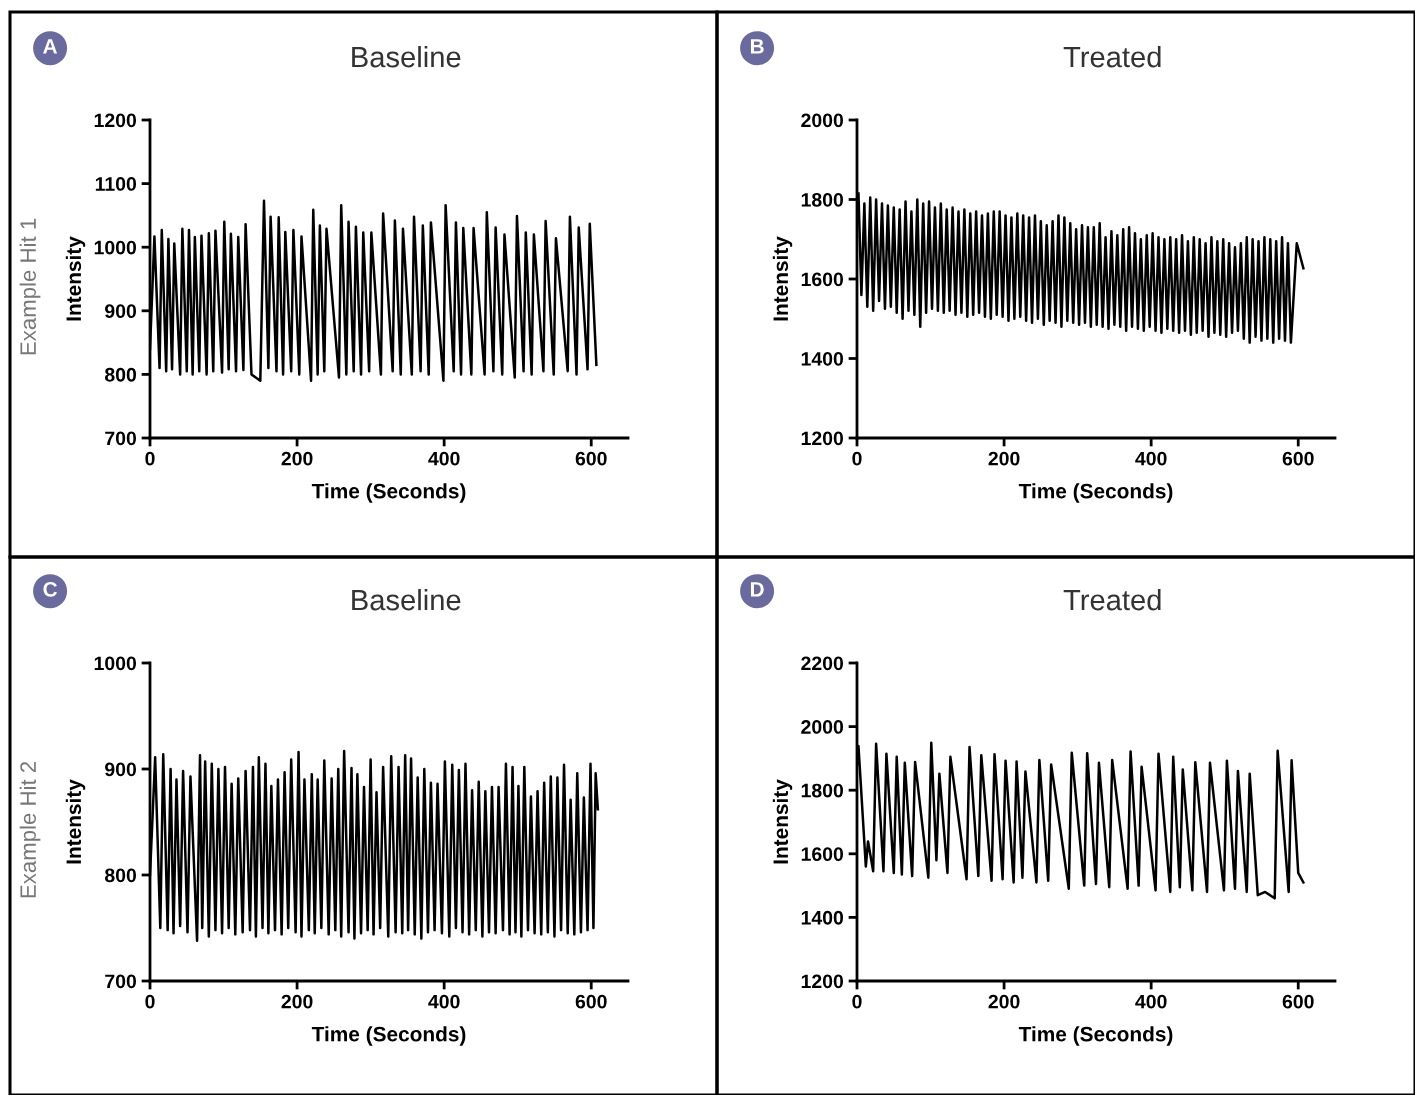 This screenshot has height=1095, width=1415. What do you see at coordinates (30, 286) in the screenshot?
I see `text: Example Hit 1` at bounding box center [30, 286].